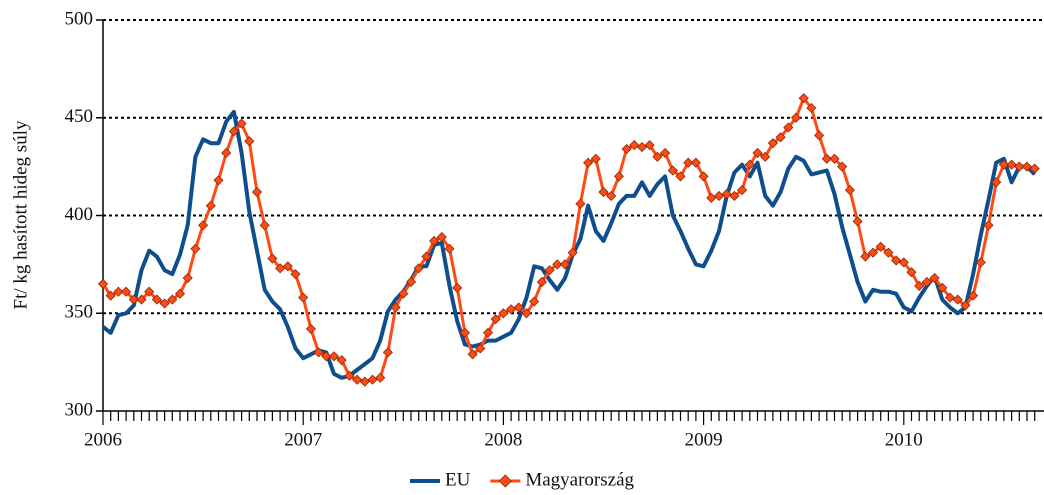  I want to click on y-tick-label: 350, so click(79, 312).